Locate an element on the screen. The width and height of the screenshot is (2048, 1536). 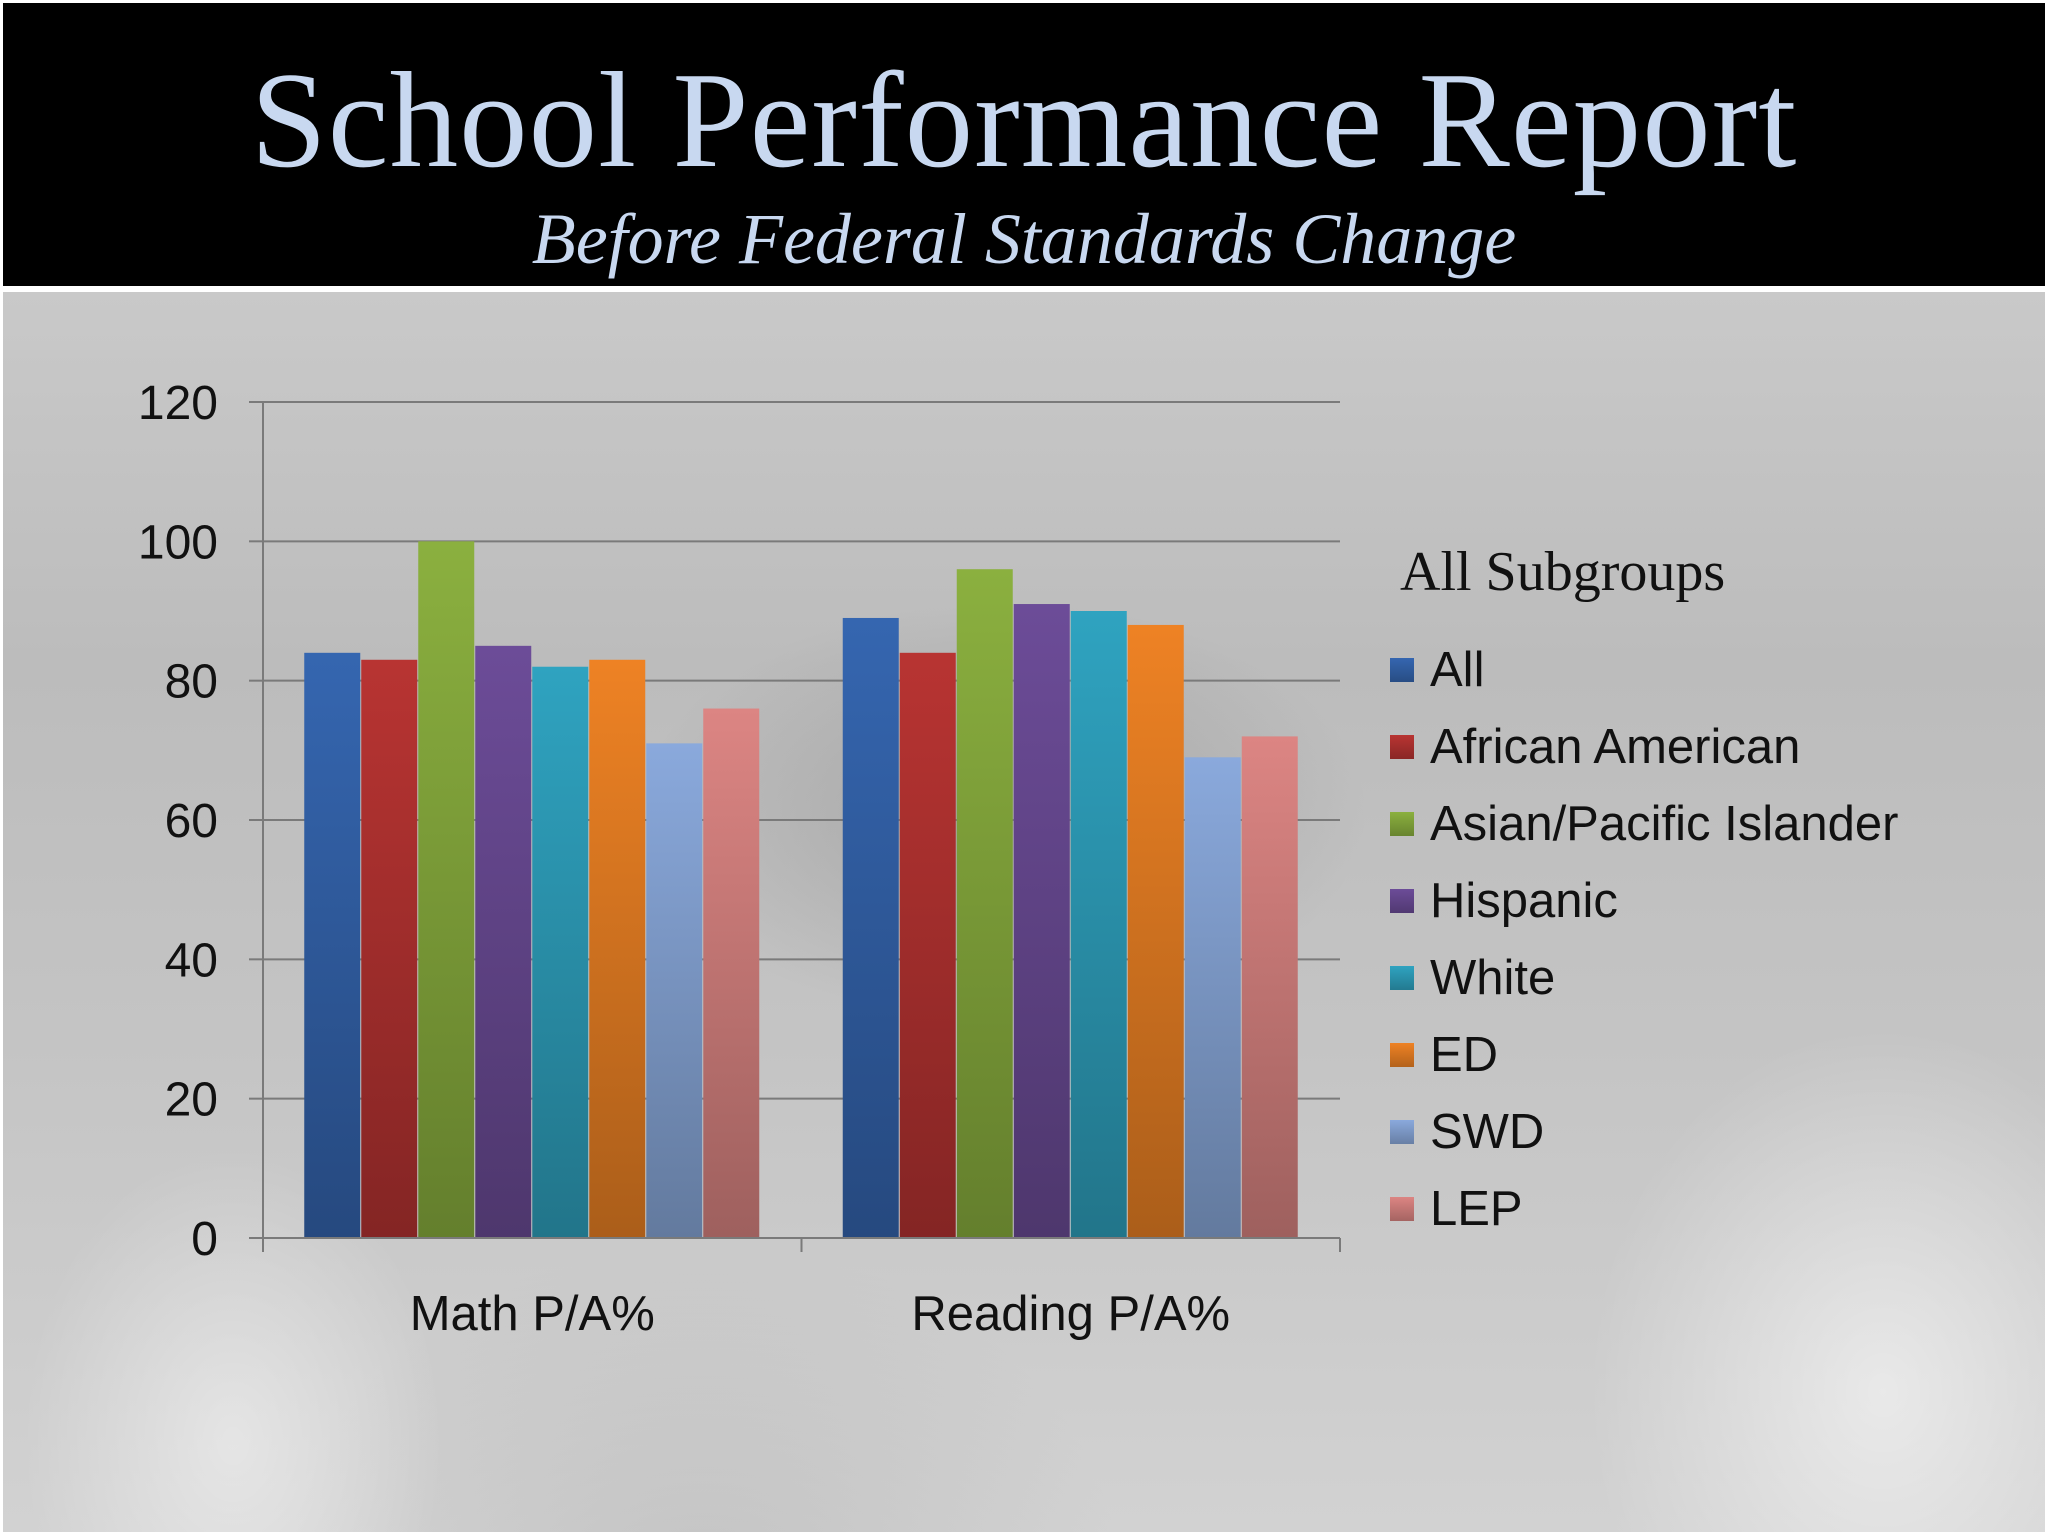
bar-hispanic-reading is located at coordinates (1041, 921).